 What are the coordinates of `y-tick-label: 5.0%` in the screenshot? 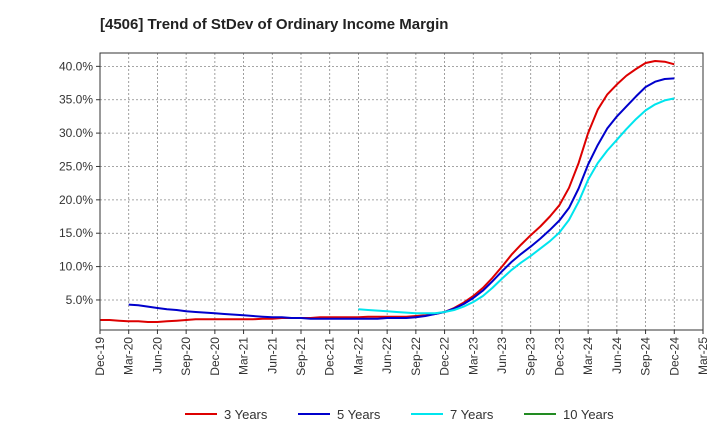 It's located at (80, 300).